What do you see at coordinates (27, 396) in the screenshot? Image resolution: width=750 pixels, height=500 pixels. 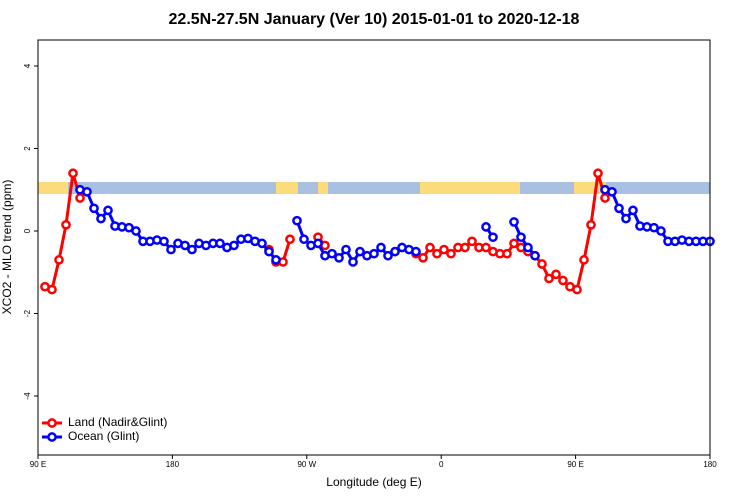 I see `y-tick-label: -4` at bounding box center [27, 396].